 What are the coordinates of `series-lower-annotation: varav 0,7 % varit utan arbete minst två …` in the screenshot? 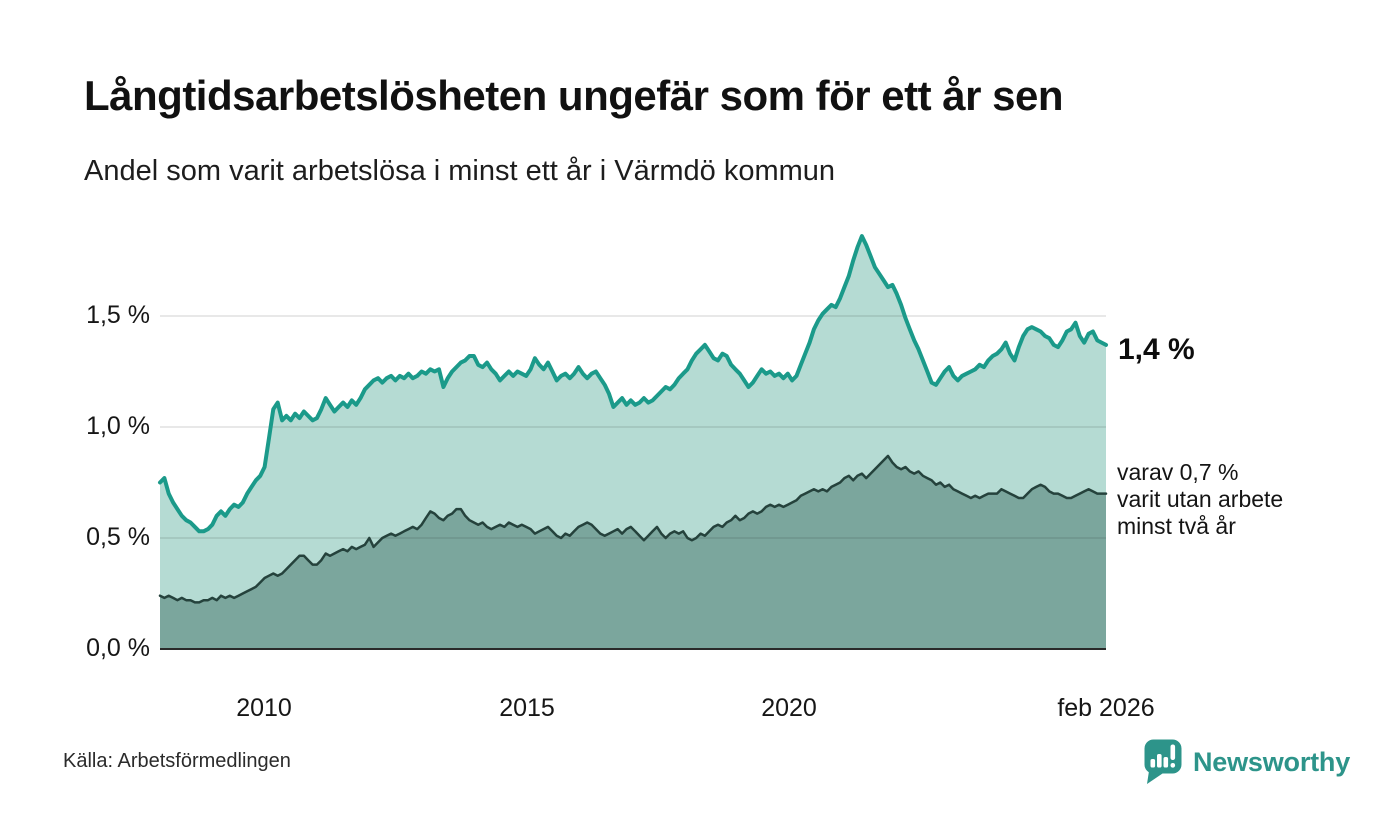 It's located at (1200, 499).